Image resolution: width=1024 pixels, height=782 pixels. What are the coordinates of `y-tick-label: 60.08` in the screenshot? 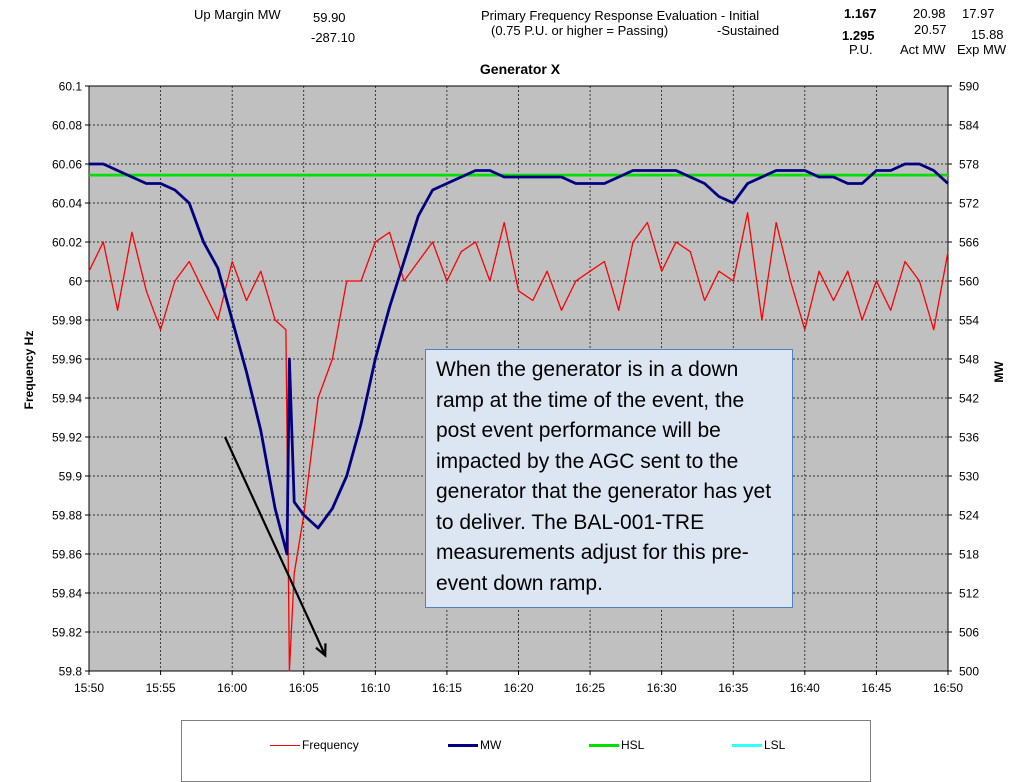 It's located at (67, 126).